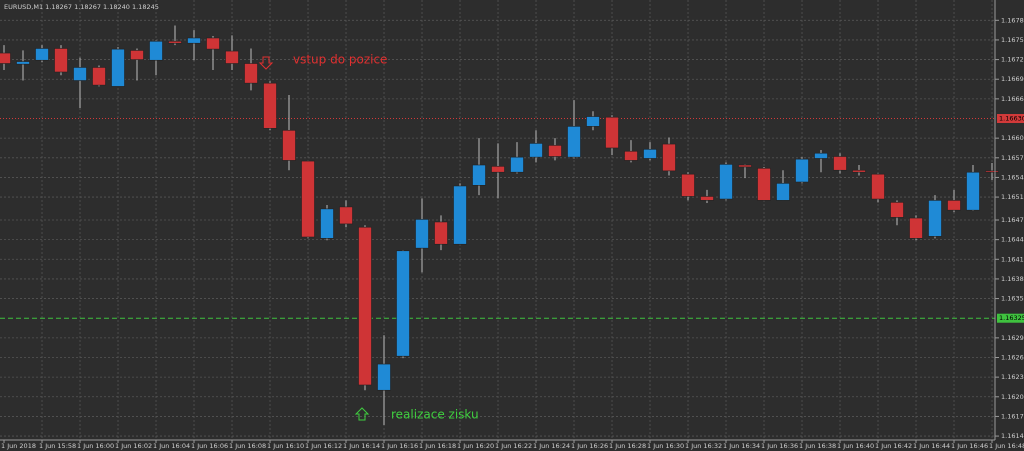 Image resolution: width=1024 pixels, height=451 pixels. Describe the element at coordinates (1012, 397) in the screenshot. I see `y-tick-label: 1.16205` at that location.